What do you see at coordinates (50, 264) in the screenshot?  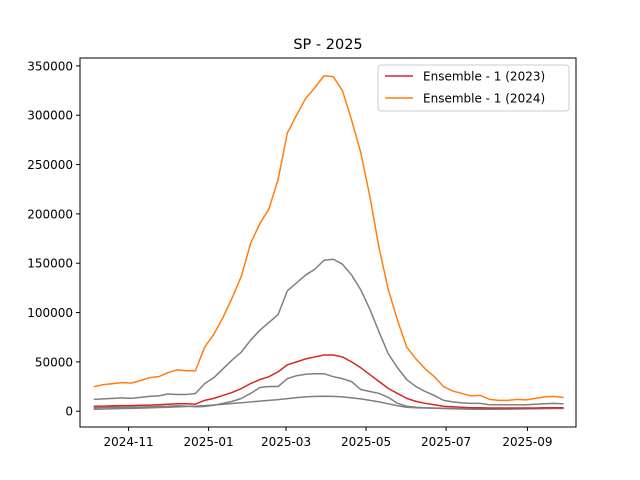 I see `y-tick-label: 150000` at bounding box center [50, 264].